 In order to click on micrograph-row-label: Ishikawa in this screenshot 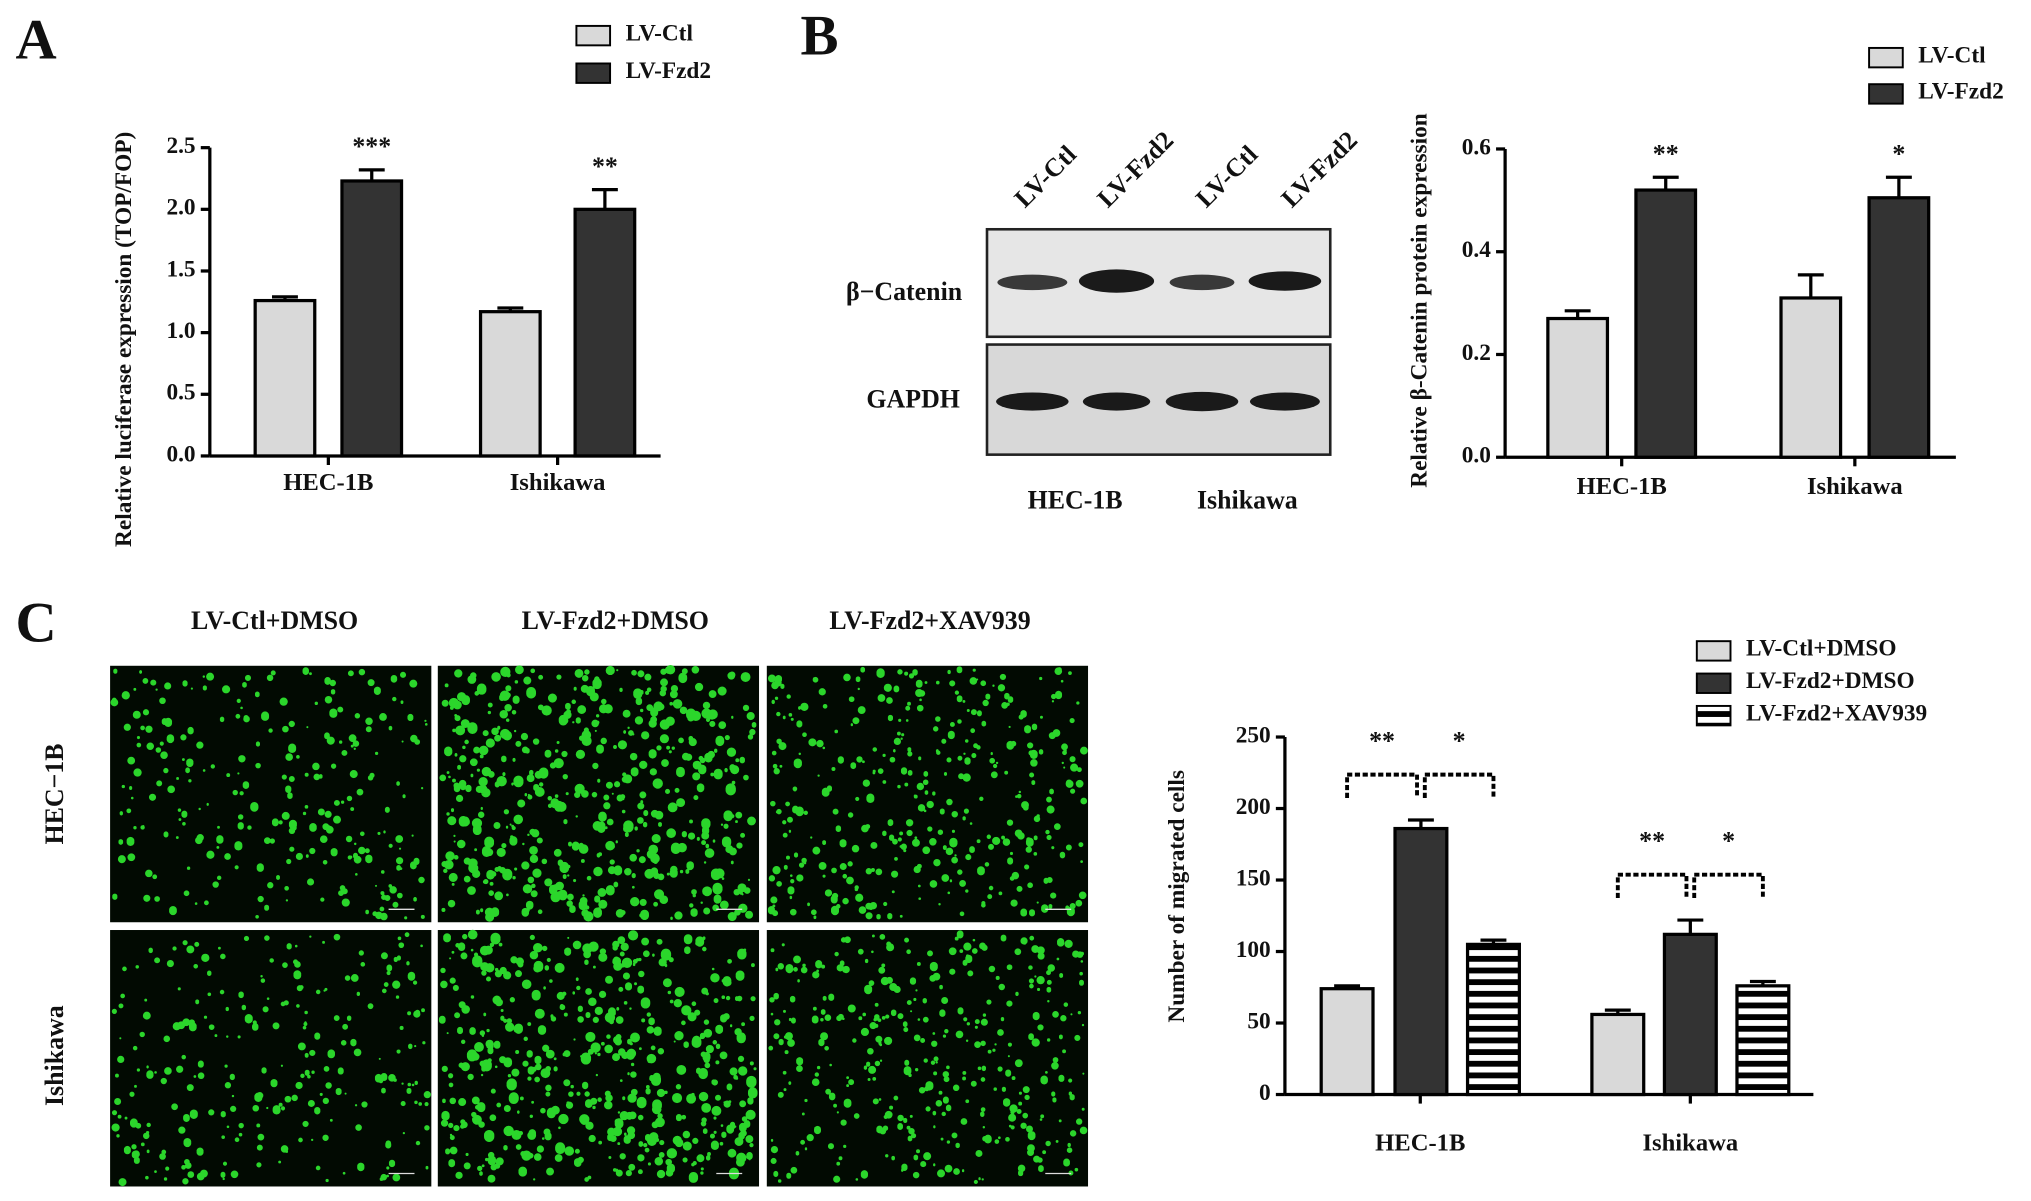, I will do `click(54, 1055)`.